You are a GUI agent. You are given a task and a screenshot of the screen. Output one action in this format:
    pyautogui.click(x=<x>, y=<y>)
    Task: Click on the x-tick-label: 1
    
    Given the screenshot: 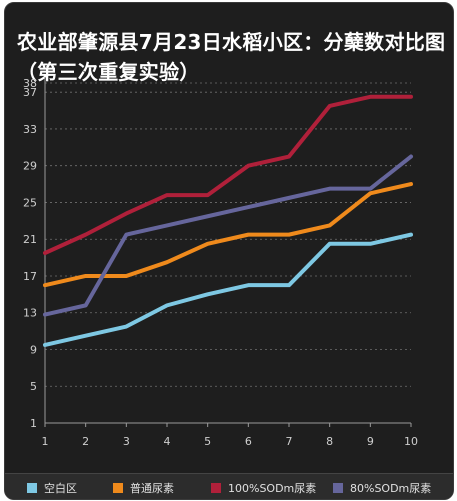 What is the action you would take?
    pyautogui.click(x=45, y=441)
    